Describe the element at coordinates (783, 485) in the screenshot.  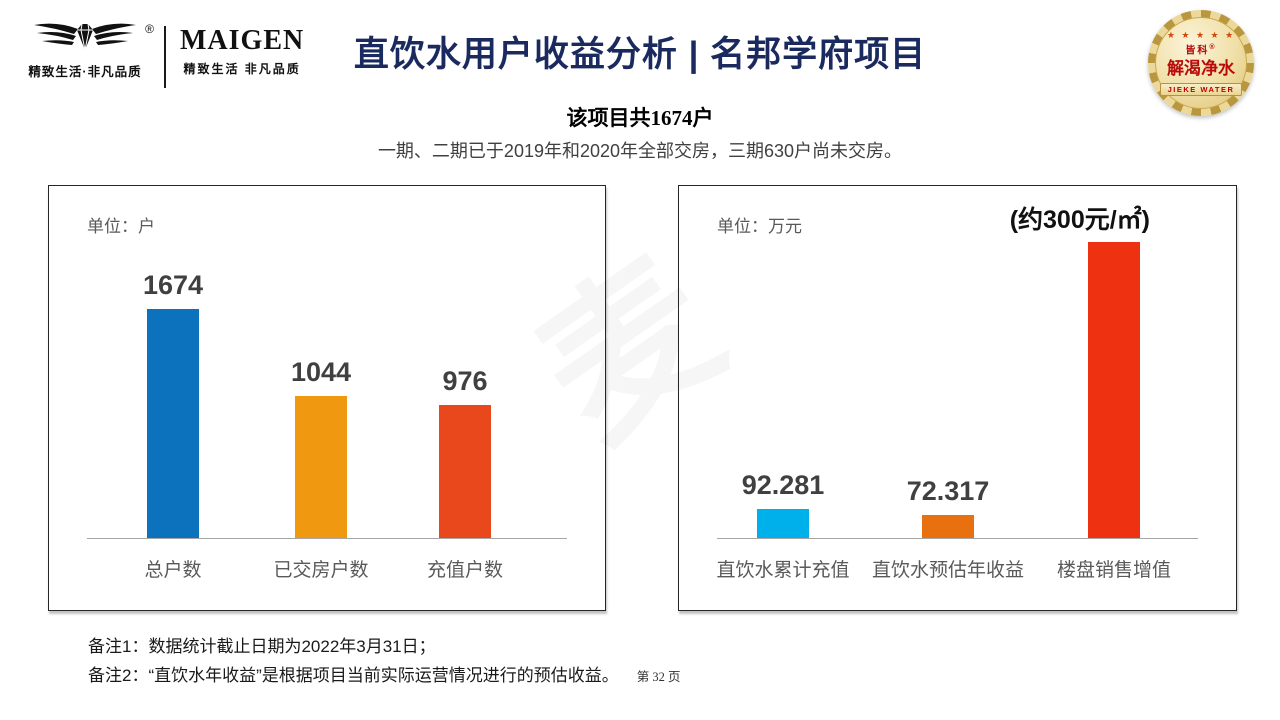
I see `bar-value-直饮水累计充值: 92.281` at that location.